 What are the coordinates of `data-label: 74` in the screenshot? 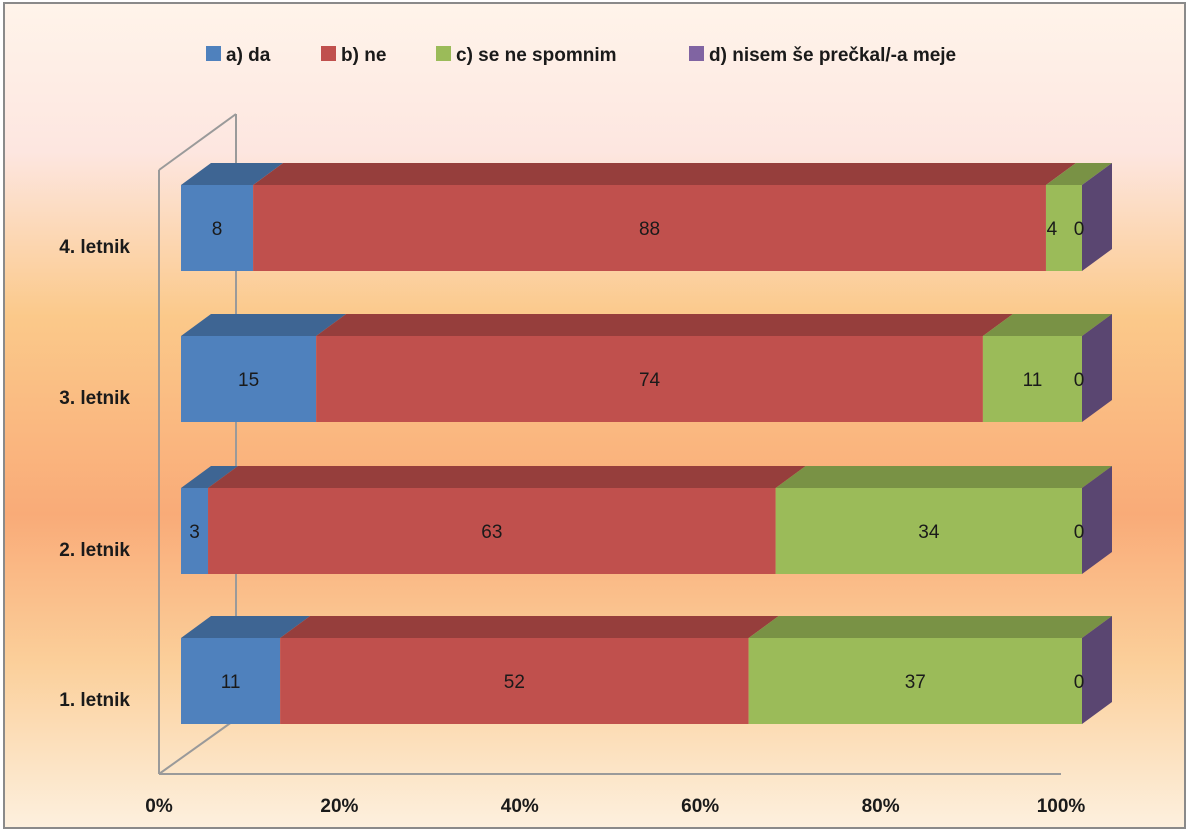 It's located at (650, 380).